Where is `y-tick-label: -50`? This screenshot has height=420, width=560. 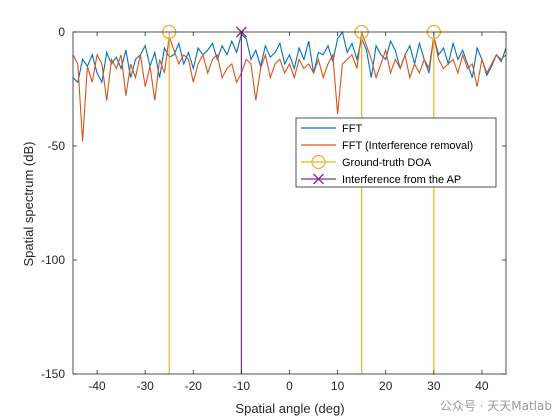
y-tick-label: -50 is located at coordinates (57, 146).